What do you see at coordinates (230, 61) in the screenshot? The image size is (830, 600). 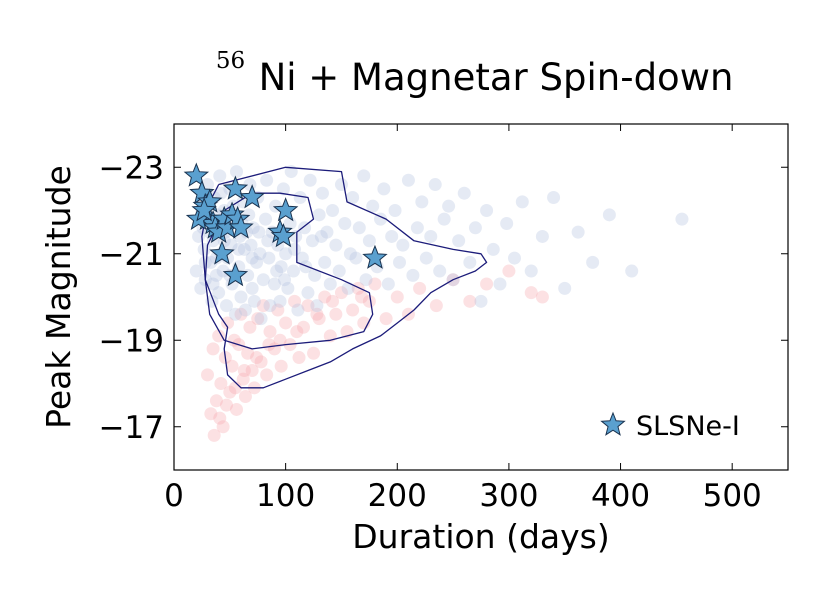 I see `title-superscript: 56` at bounding box center [230, 61].